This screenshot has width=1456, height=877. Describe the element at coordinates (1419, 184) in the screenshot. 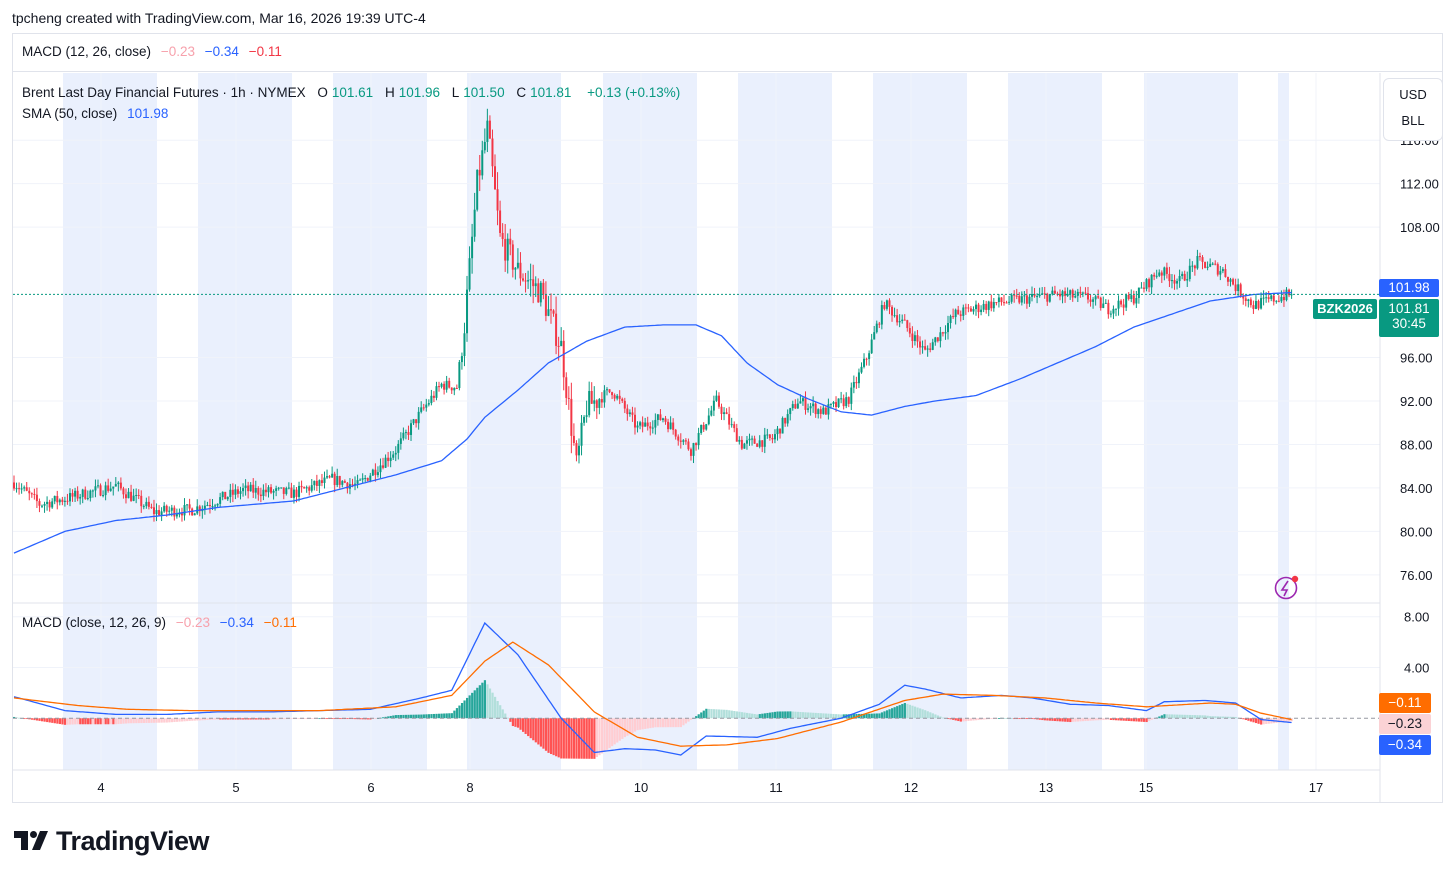

I see `price-tick-label: 112.00` at that location.